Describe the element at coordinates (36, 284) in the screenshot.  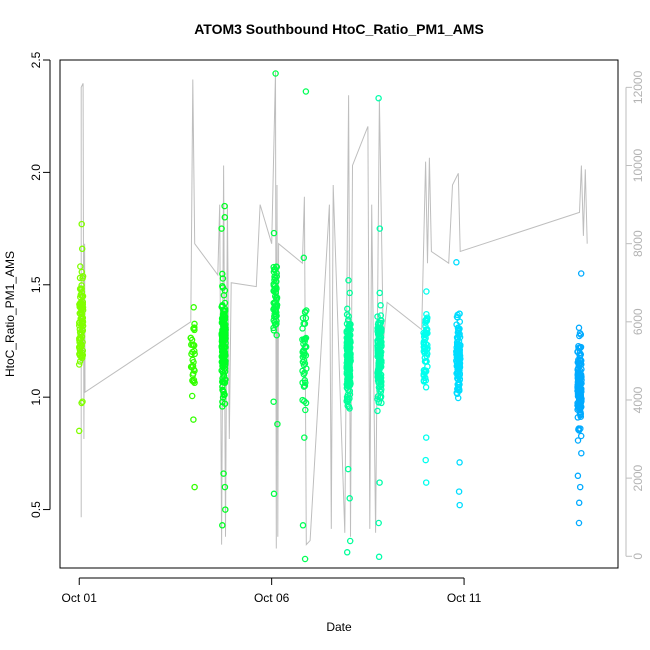
I see `y-tick-label: 1.5` at that location.